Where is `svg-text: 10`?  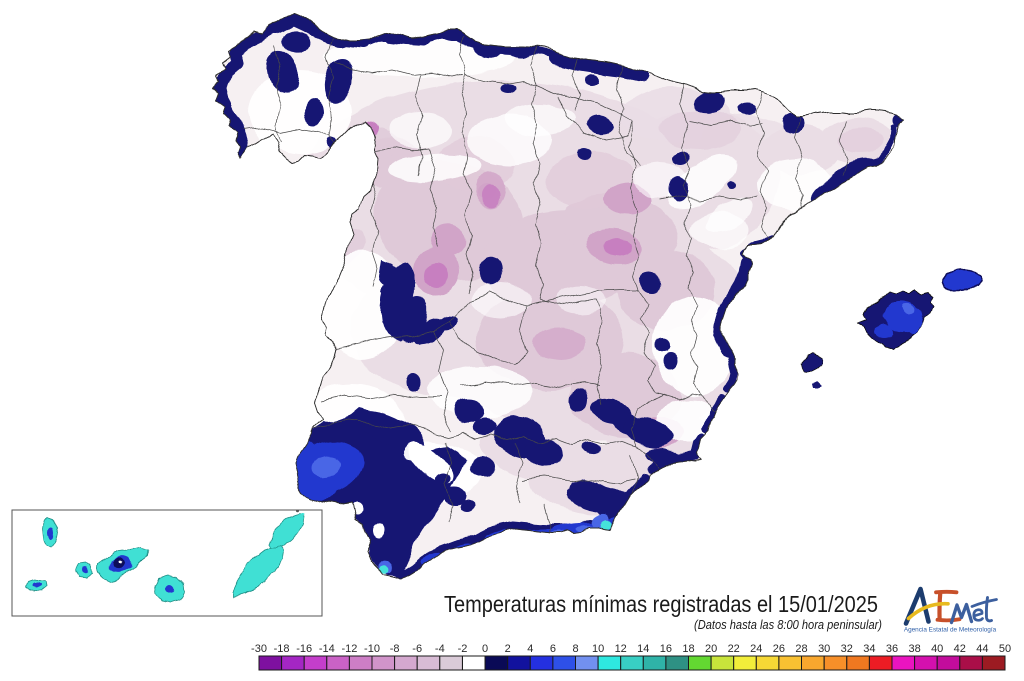 svg-text: 10 is located at coordinates (598, 649).